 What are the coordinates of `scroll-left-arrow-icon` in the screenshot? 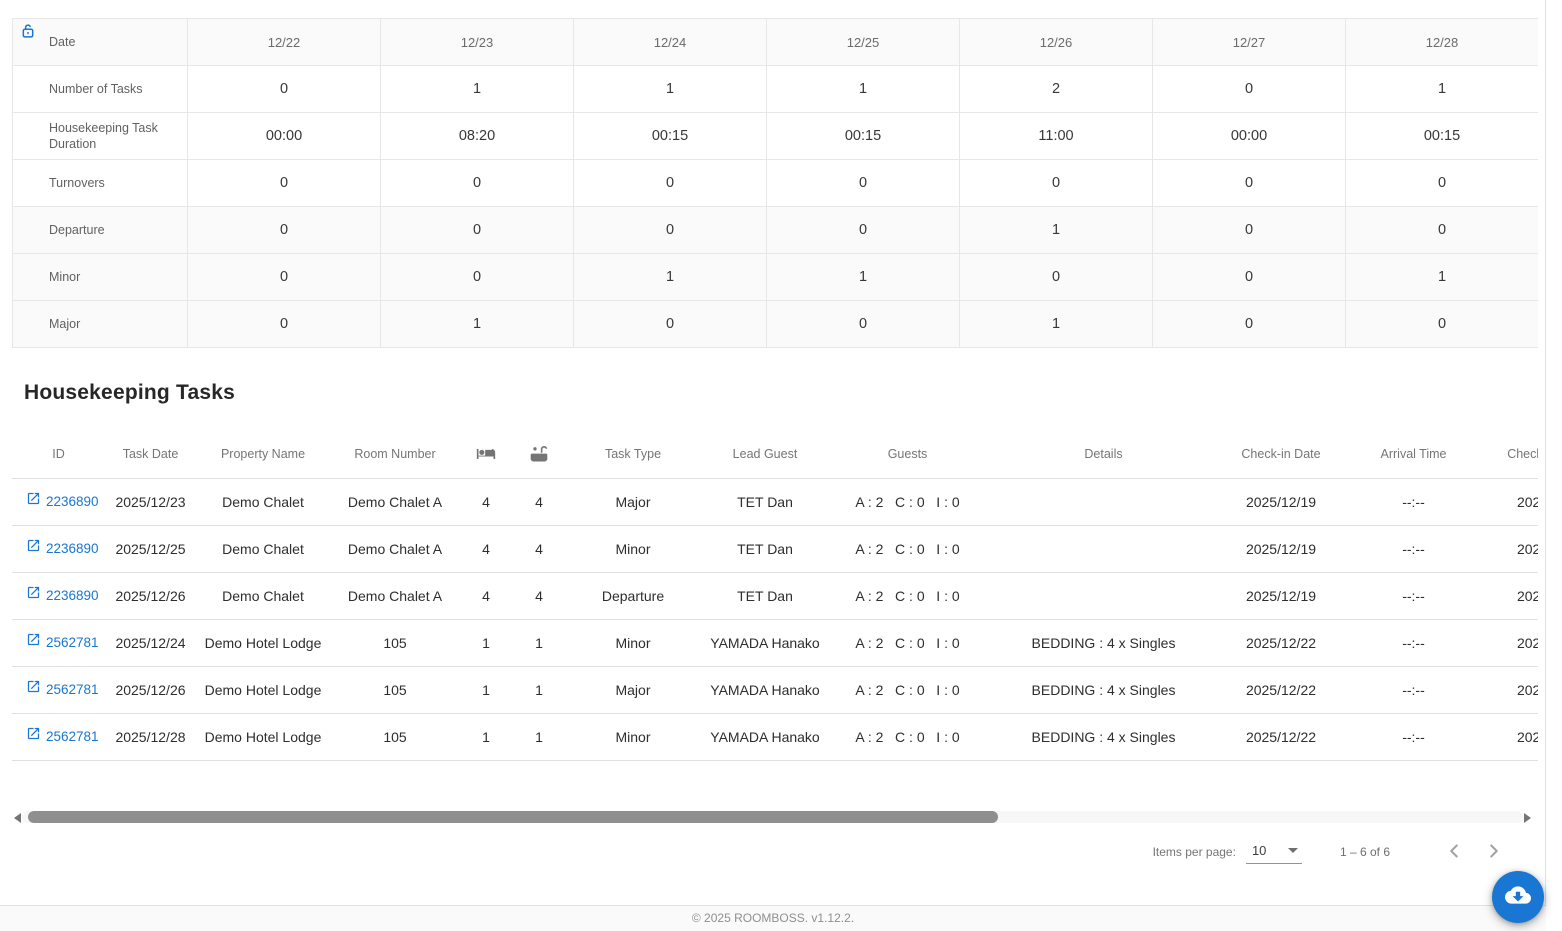 It's located at (17, 818).